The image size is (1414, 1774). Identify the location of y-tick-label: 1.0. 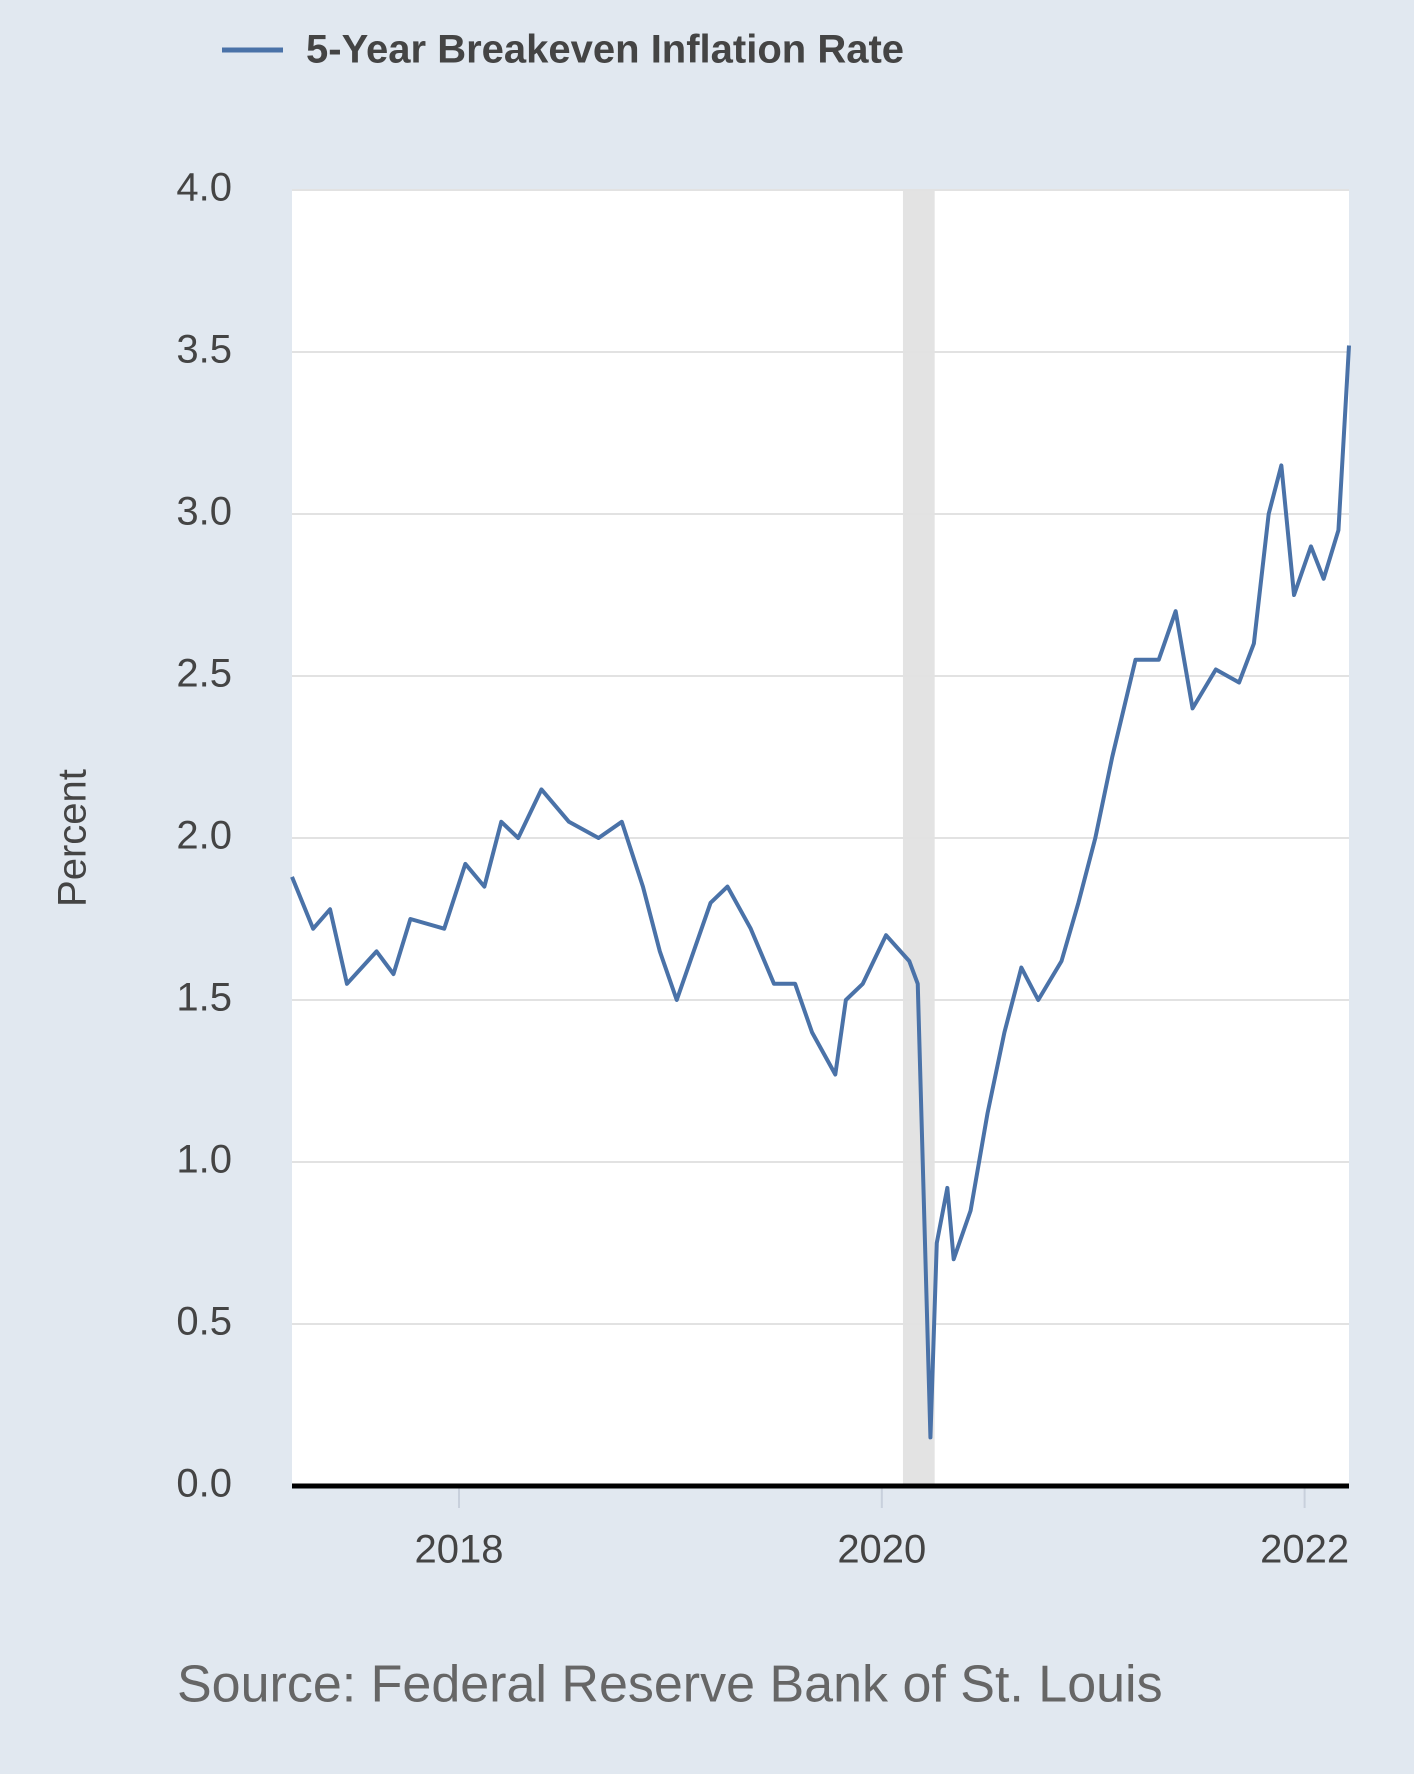
(204, 1160).